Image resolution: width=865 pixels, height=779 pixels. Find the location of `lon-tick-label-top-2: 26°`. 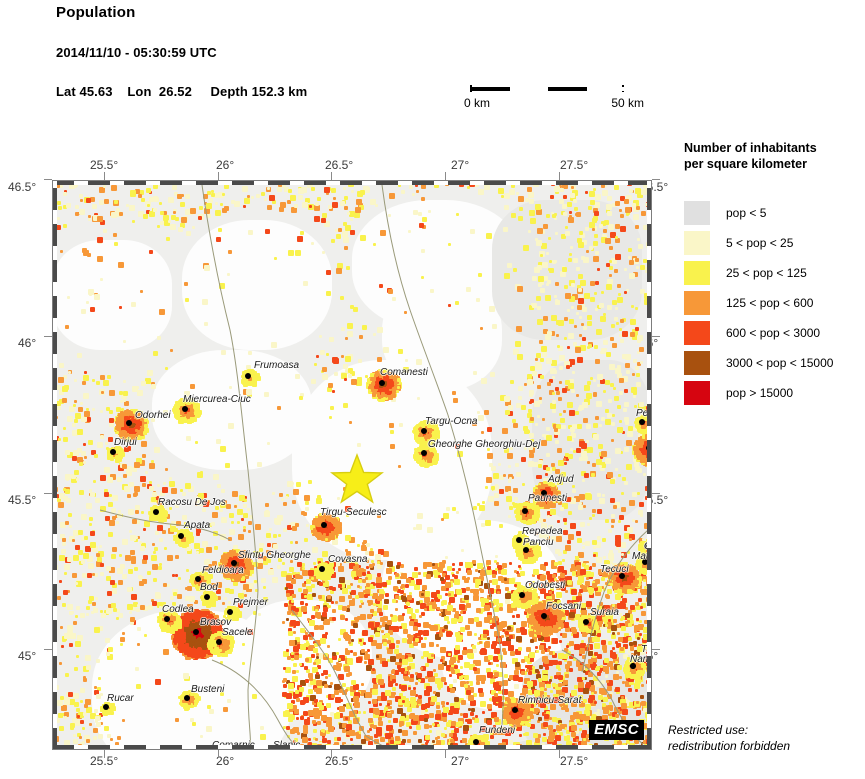

lon-tick-label-top-2: 26° is located at coordinates (225, 165).